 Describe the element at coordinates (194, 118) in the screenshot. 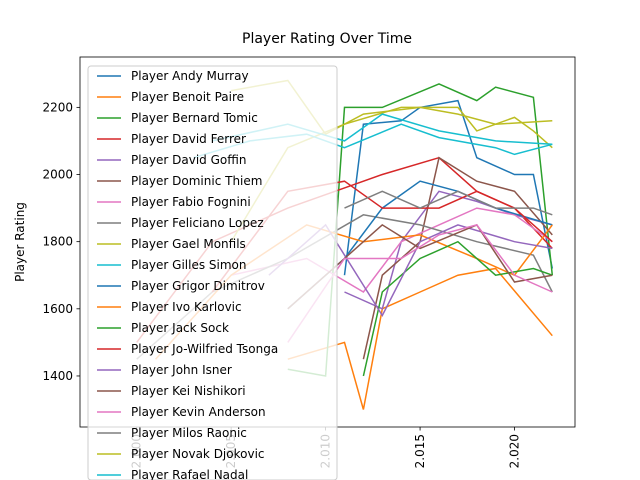

I see `legend-label: Player Bernard Tomic` at that location.